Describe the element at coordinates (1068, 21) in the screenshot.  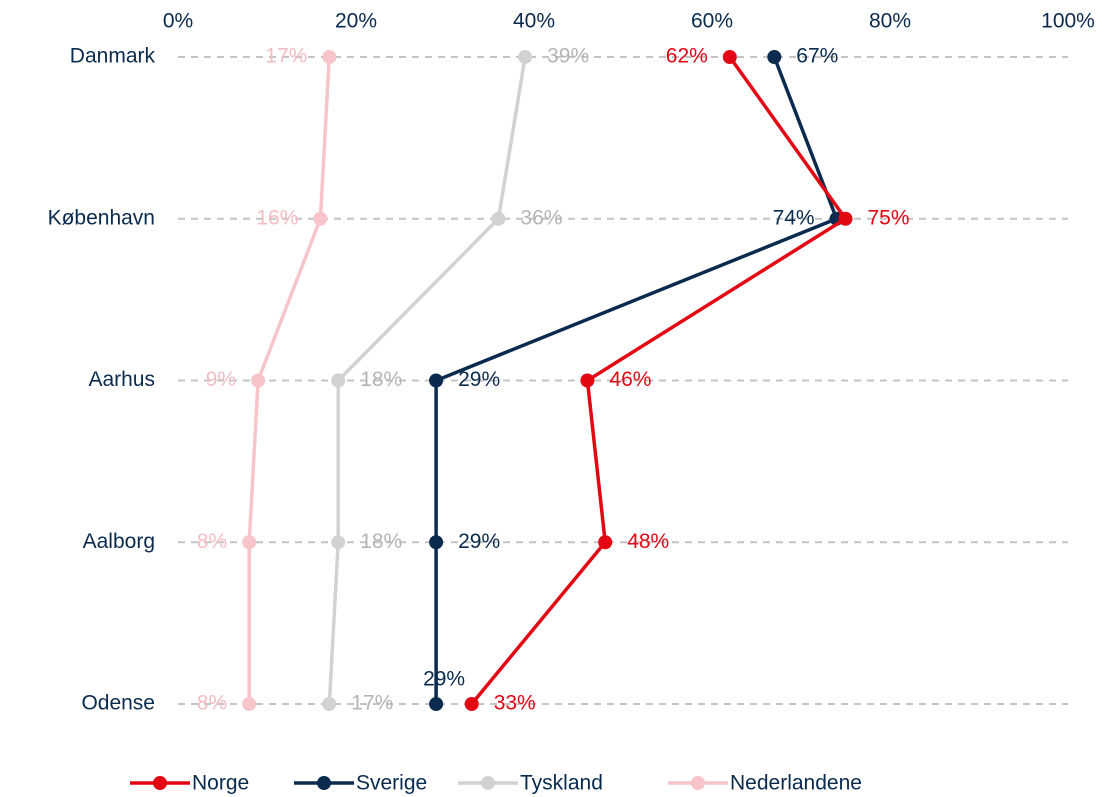
I see `x-tick-label: 100%` at that location.